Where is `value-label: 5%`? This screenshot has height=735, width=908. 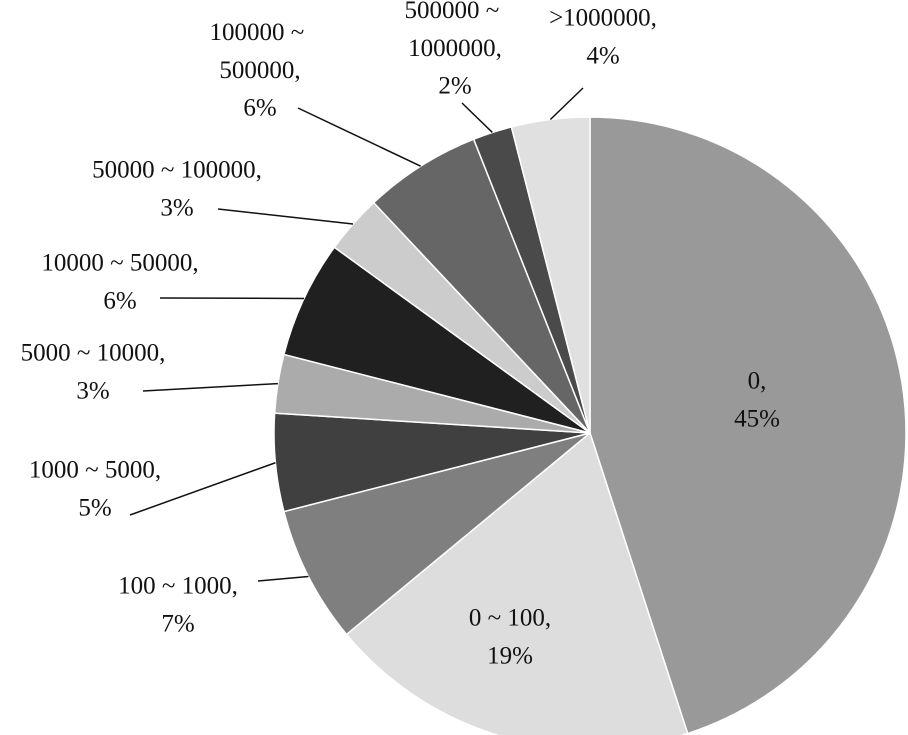 value-label: 5% is located at coordinates (94, 508).